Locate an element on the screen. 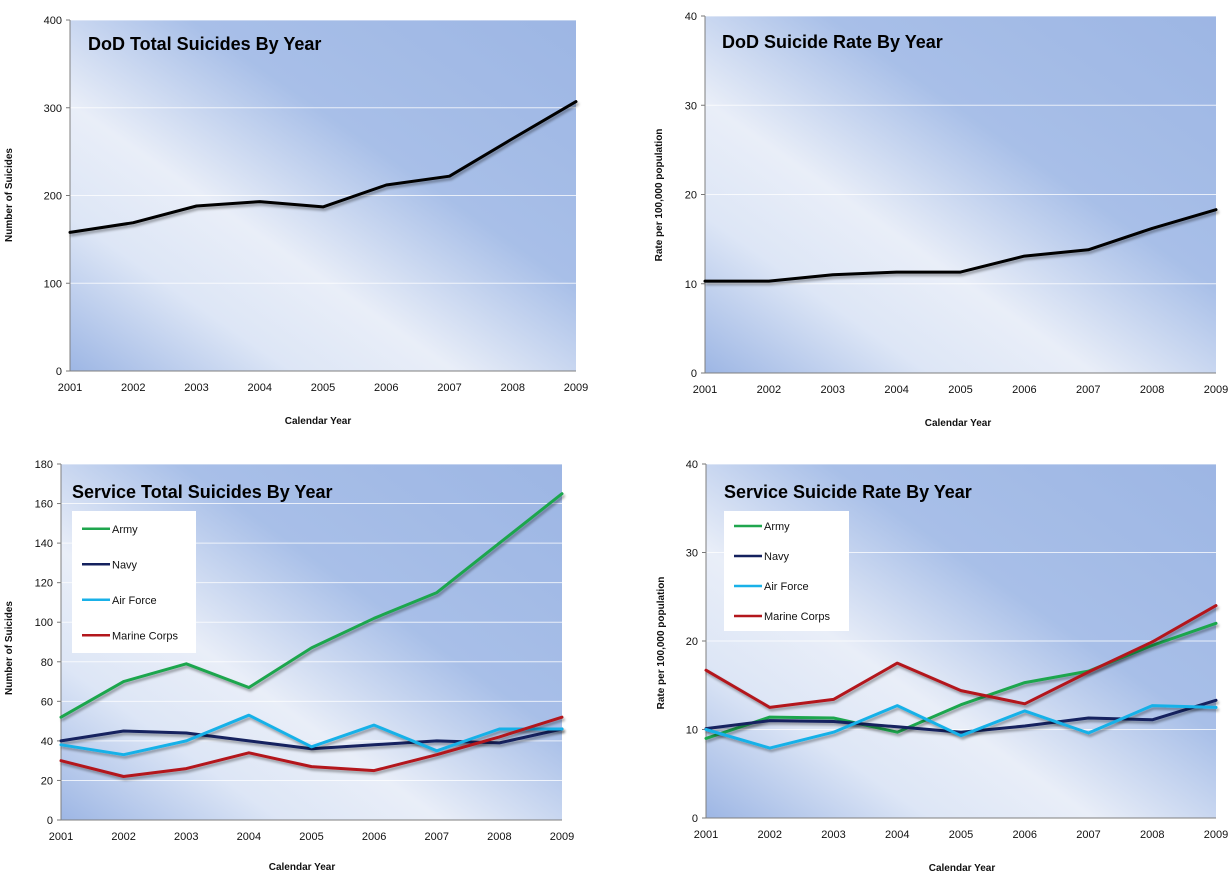 The height and width of the screenshot is (875, 1232). series-line-navy is located at coordinates (961, 716).